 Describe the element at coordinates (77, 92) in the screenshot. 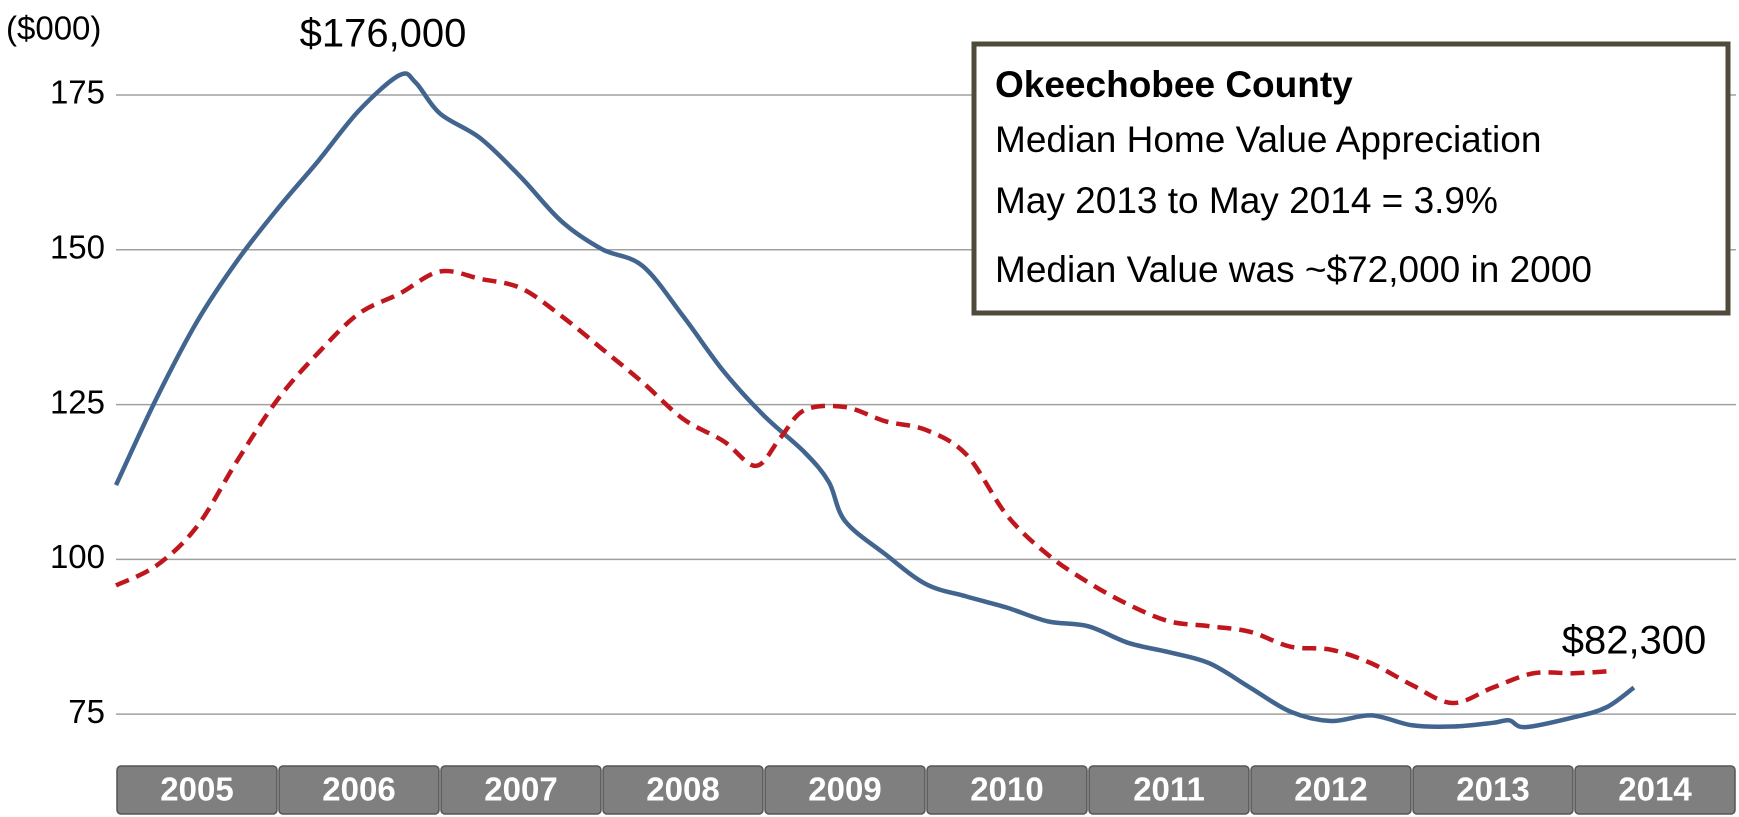

I see `y-tick-label: 175` at that location.